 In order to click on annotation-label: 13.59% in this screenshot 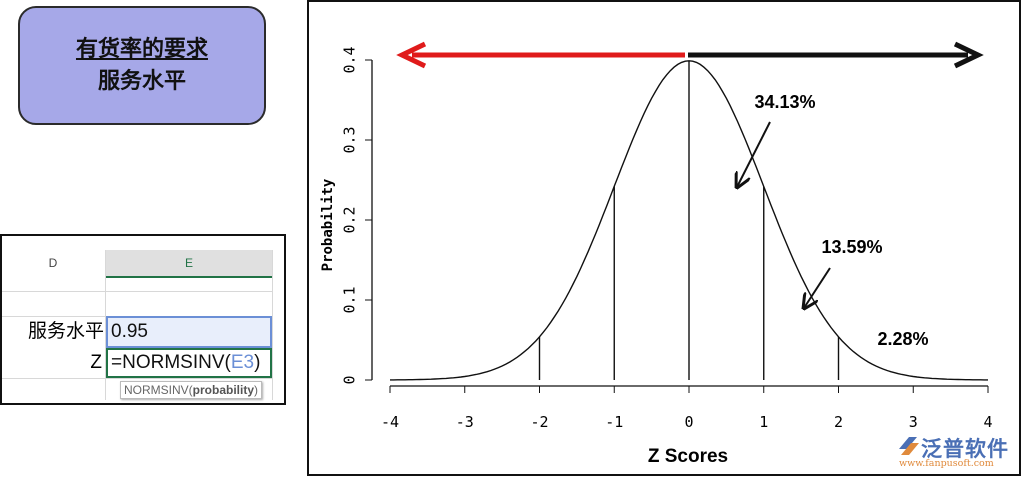, I will do `click(851, 247)`.